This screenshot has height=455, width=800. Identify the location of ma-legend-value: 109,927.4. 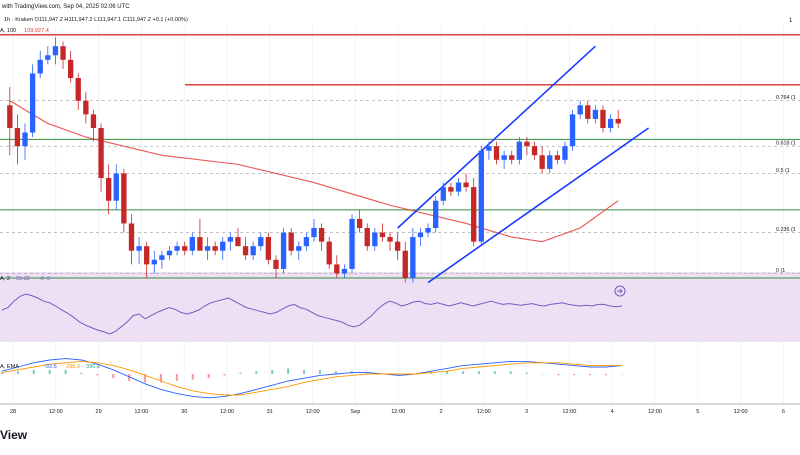
(36, 31).